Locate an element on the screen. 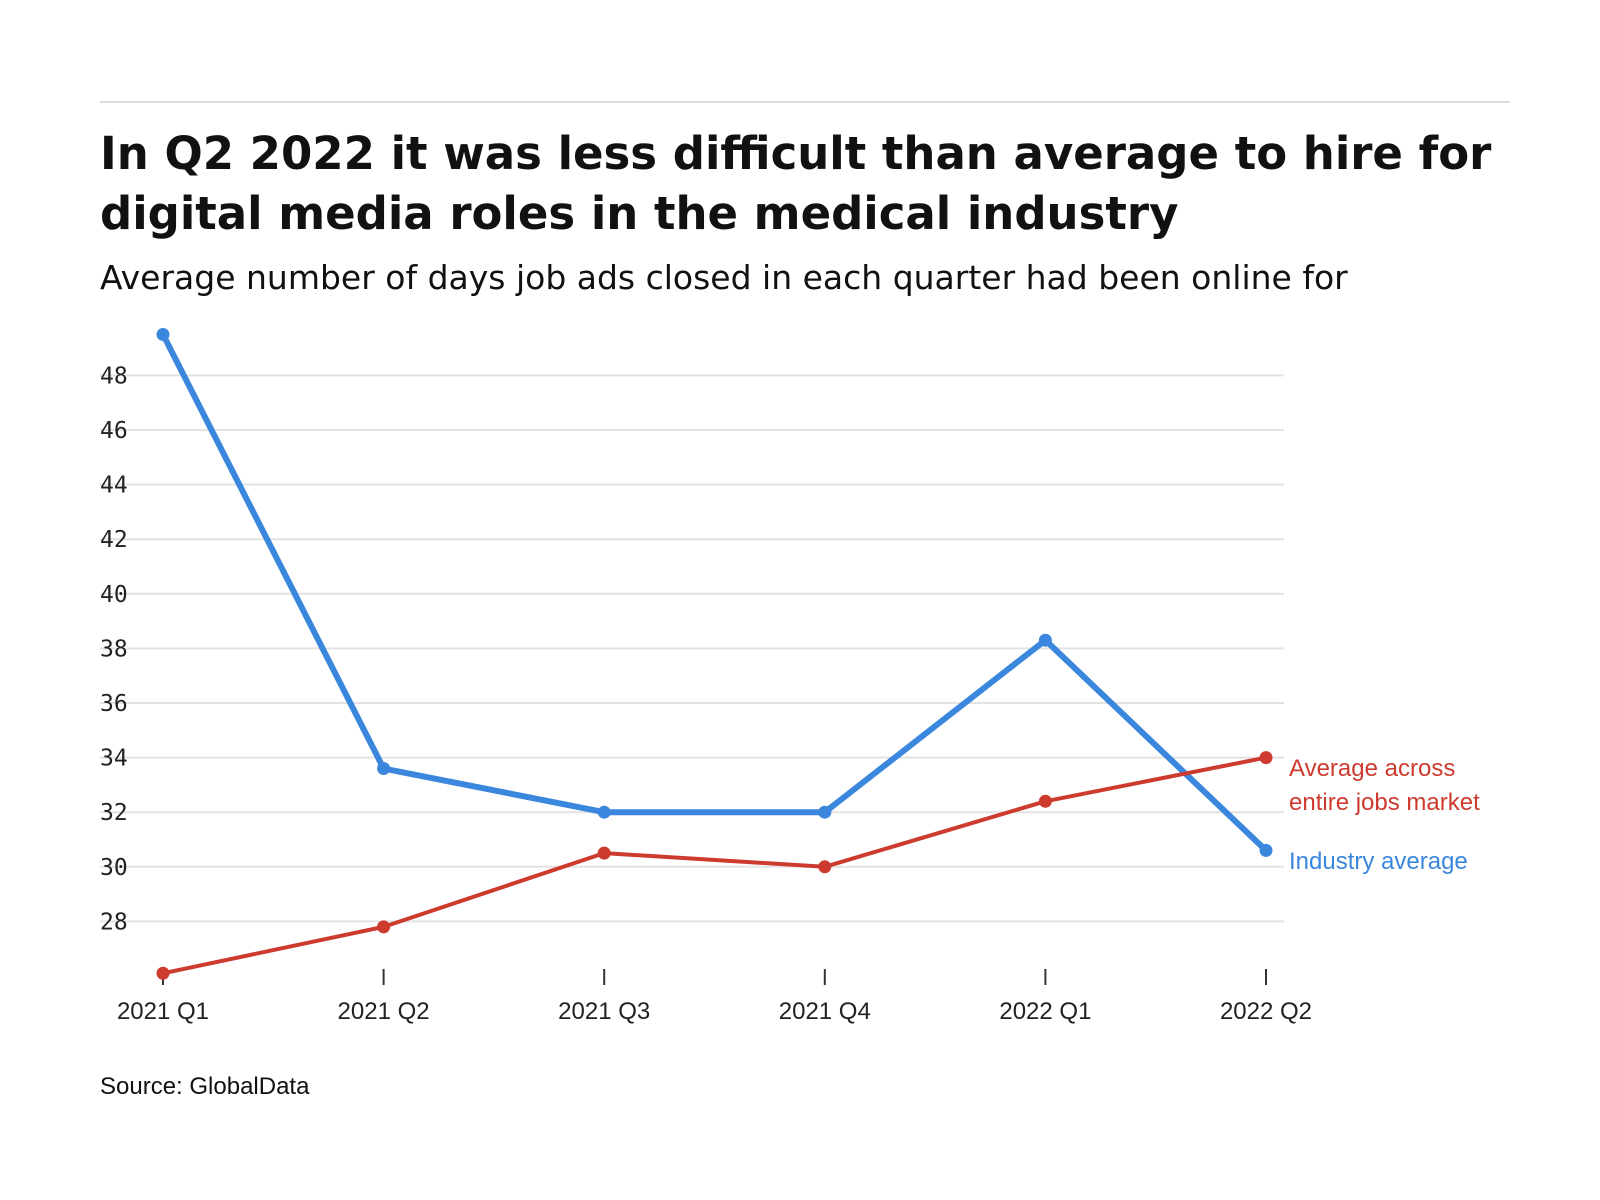  series-market-average is located at coordinates (714, 865).